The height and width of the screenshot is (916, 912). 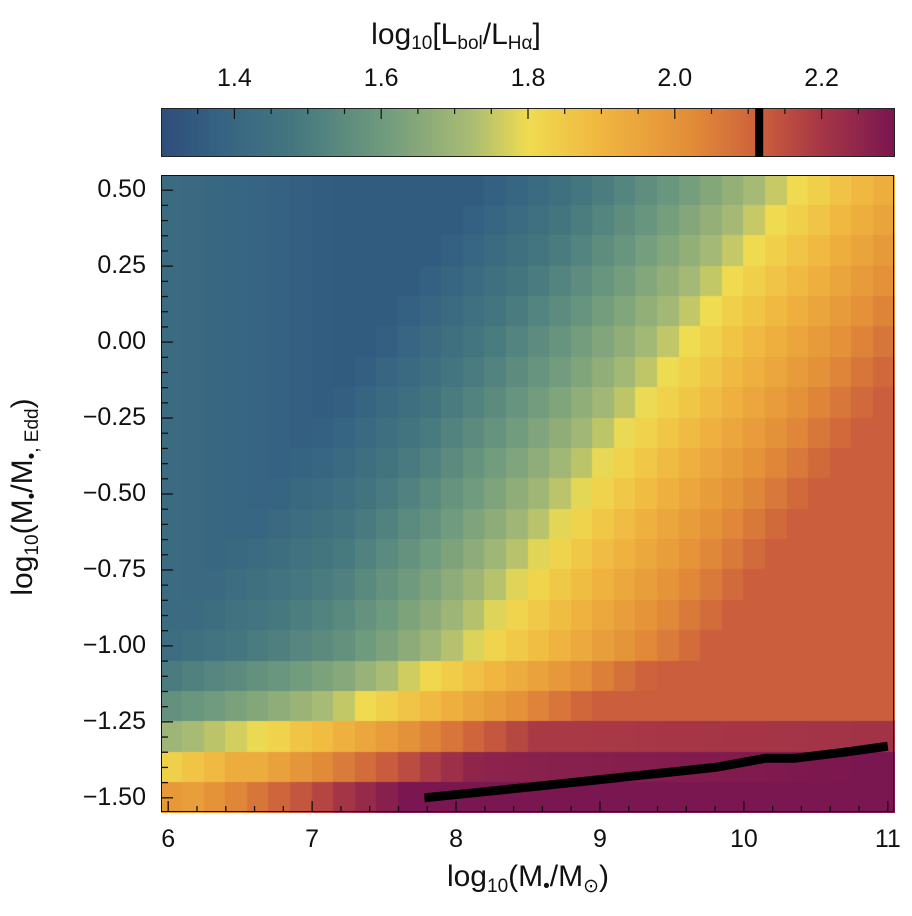 What do you see at coordinates (114, 644) in the screenshot?
I see `y-tick-label: −1.00` at bounding box center [114, 644].